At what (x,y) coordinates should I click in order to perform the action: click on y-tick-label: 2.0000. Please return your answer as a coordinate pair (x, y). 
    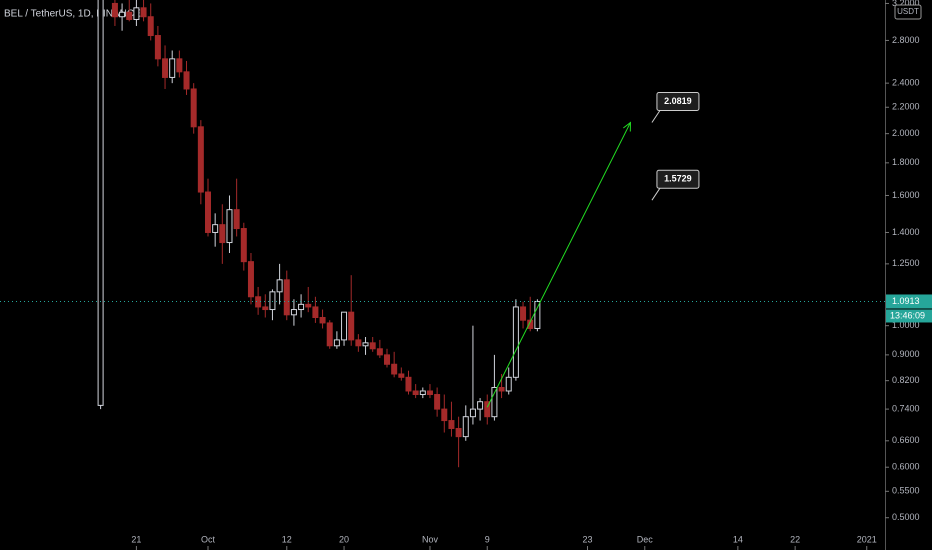
    Looking at the image, I should click on (906, 133).